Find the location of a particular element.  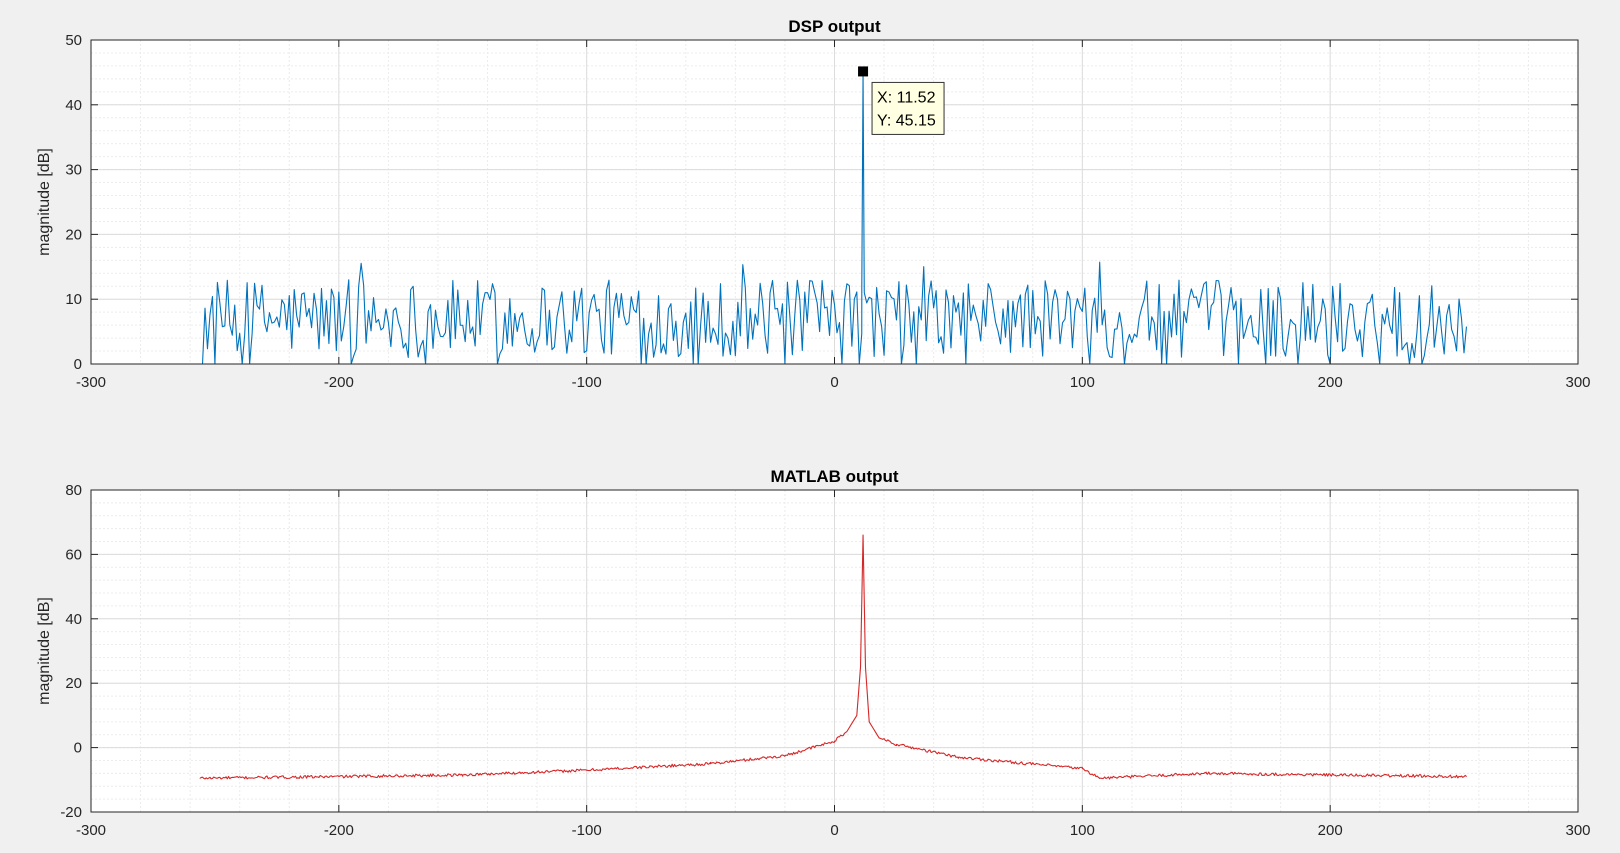

datatip-x-value: X: 11.52 is located at coordinates (906, 97).